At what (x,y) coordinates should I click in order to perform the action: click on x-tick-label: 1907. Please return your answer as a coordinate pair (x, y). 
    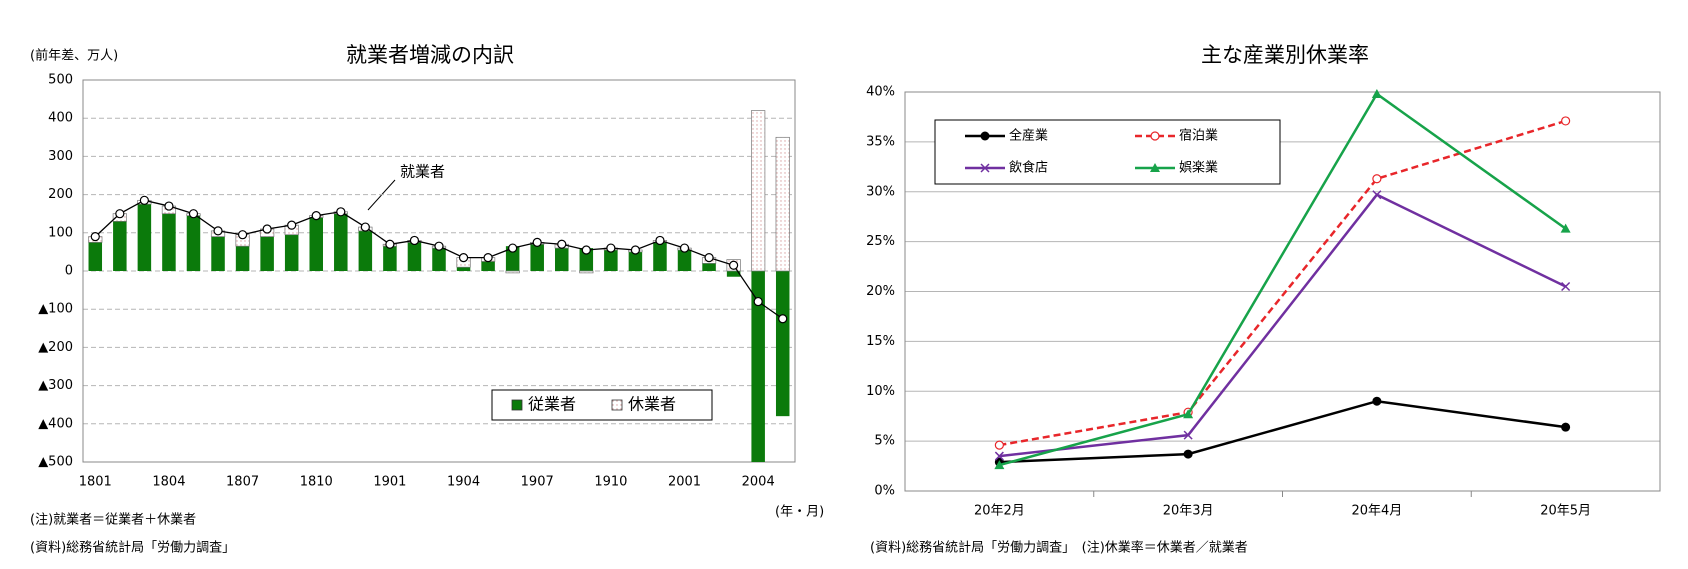
    Looking at the image, I should click on (537, 482).